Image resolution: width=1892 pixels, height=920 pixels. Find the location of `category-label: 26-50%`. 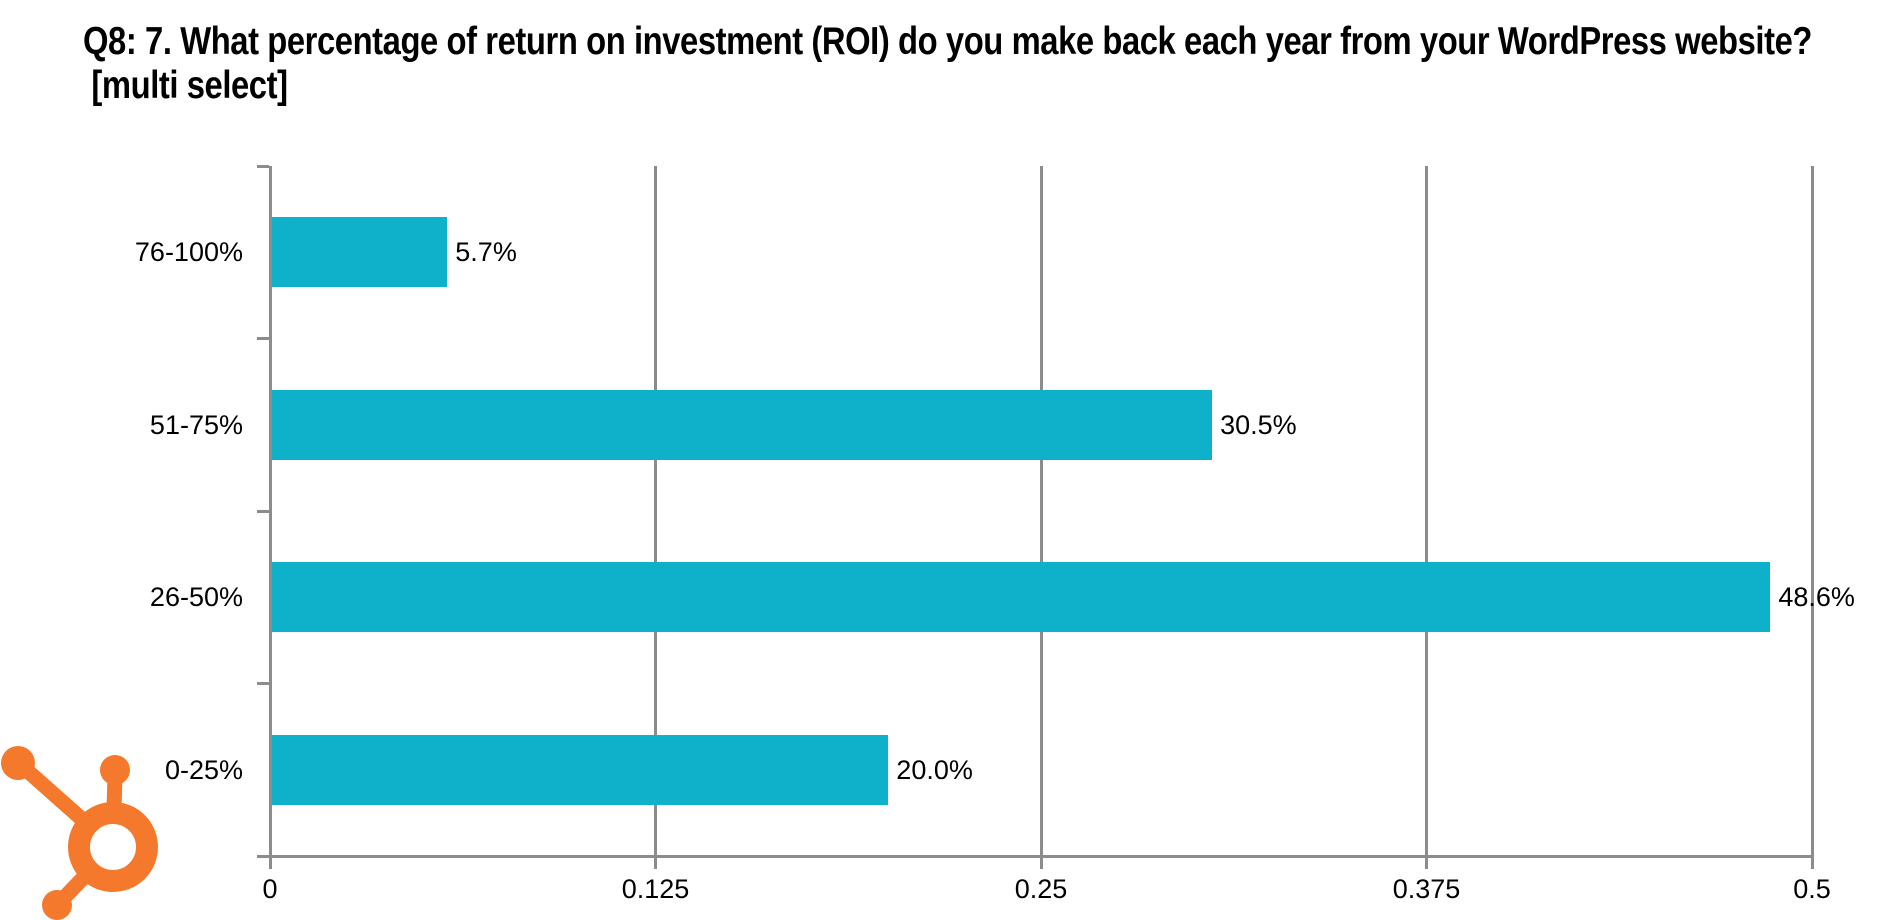

category-label: 26-50% is located at coordinates (196, 597).